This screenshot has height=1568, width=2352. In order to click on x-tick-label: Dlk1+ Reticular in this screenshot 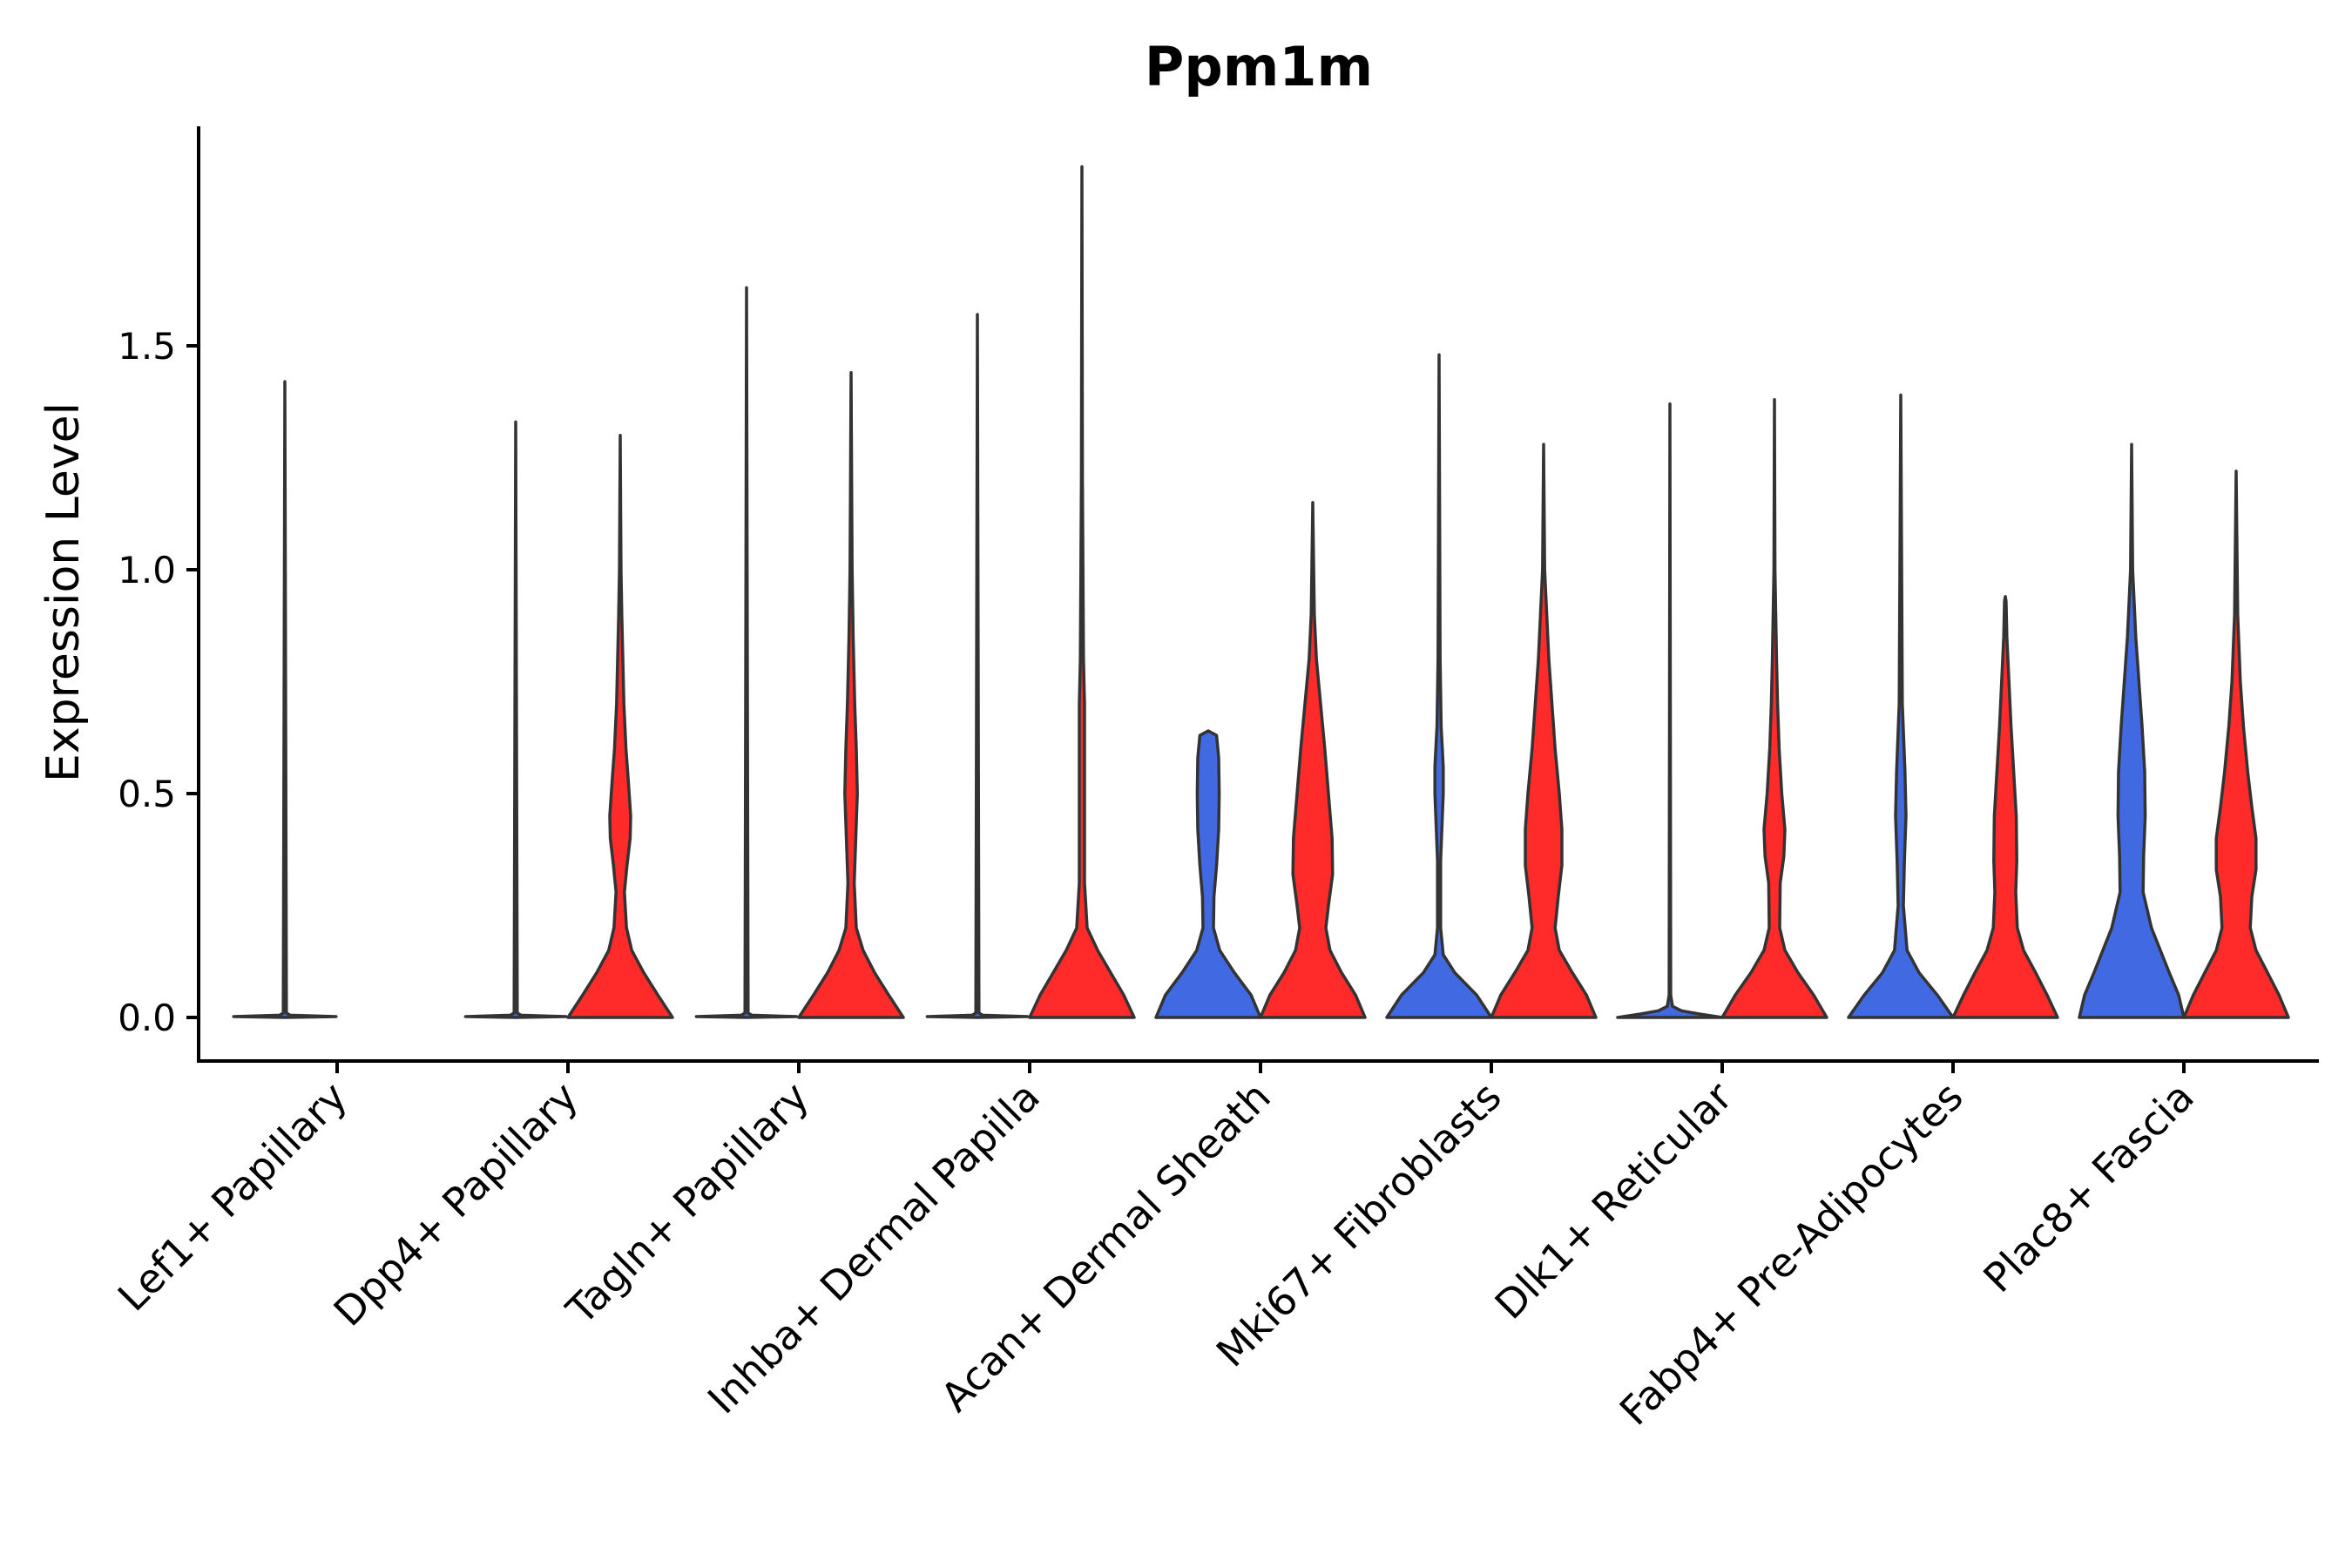, I will do `click(1614, 1201)`.